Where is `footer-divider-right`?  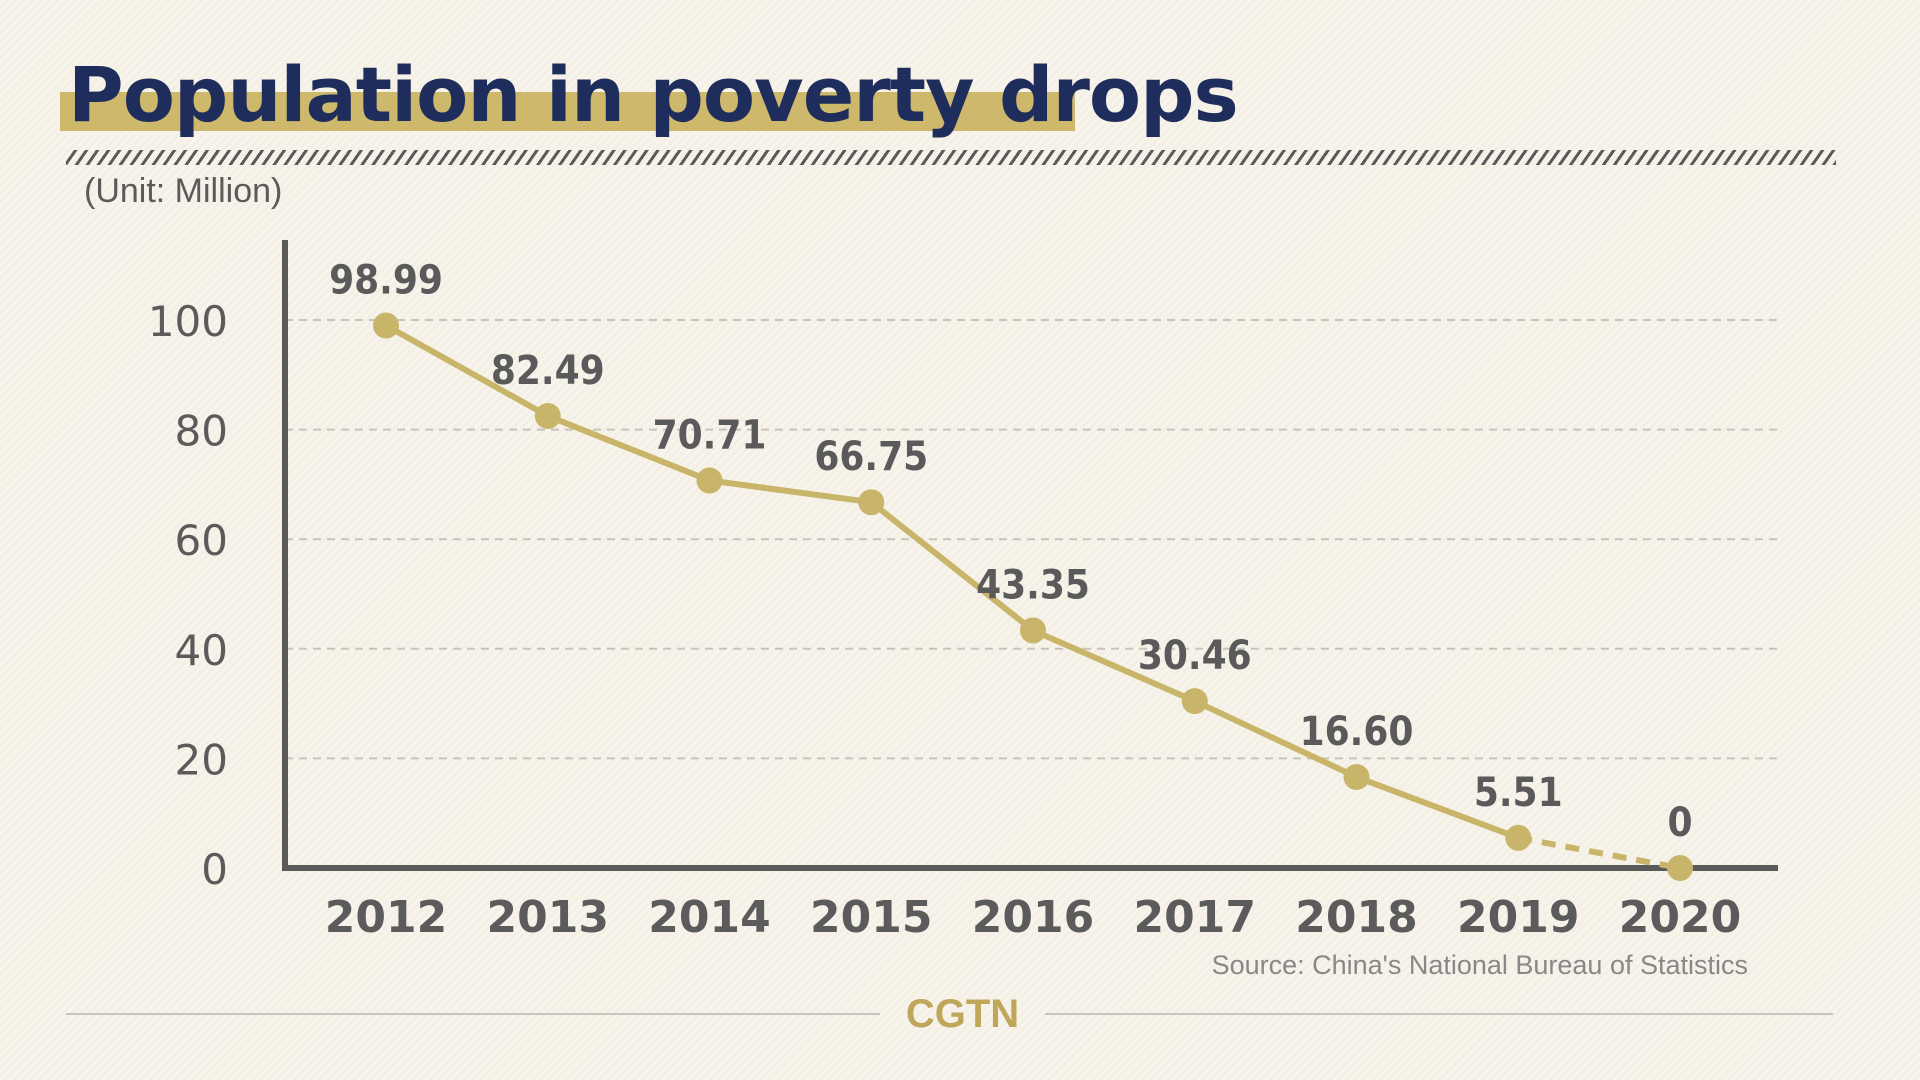
footer-divider-right is located at coordinates (1439, 1014).